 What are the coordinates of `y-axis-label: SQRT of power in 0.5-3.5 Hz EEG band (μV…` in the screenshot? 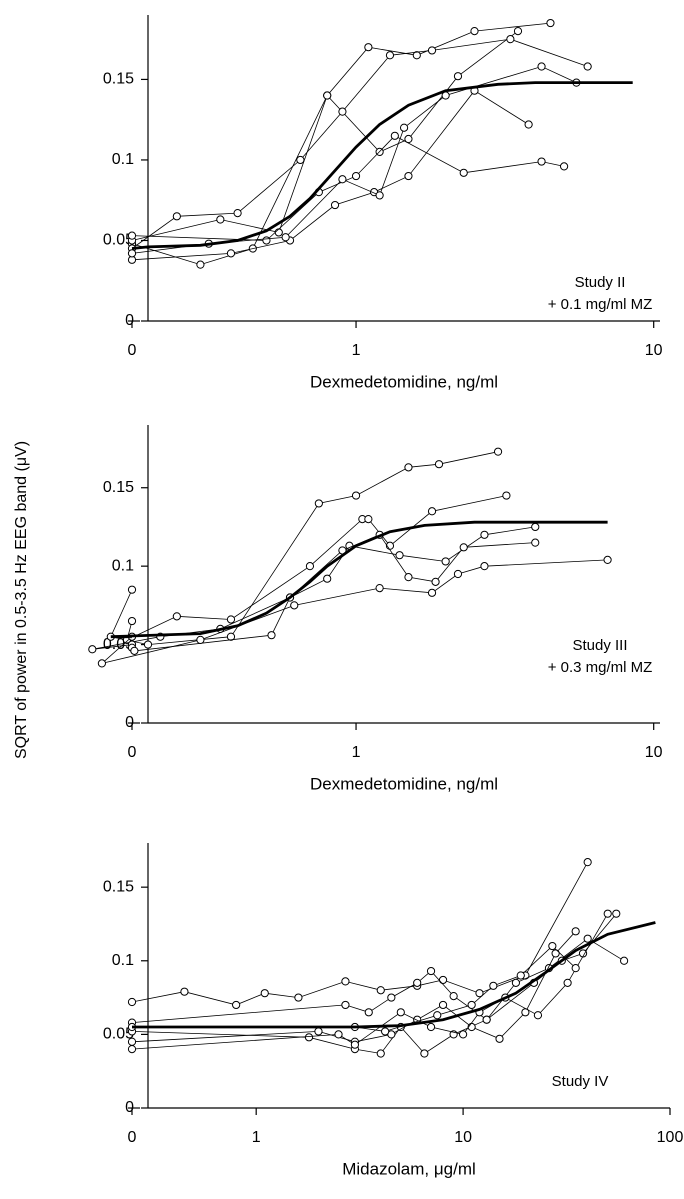 It's located at (21, 600).